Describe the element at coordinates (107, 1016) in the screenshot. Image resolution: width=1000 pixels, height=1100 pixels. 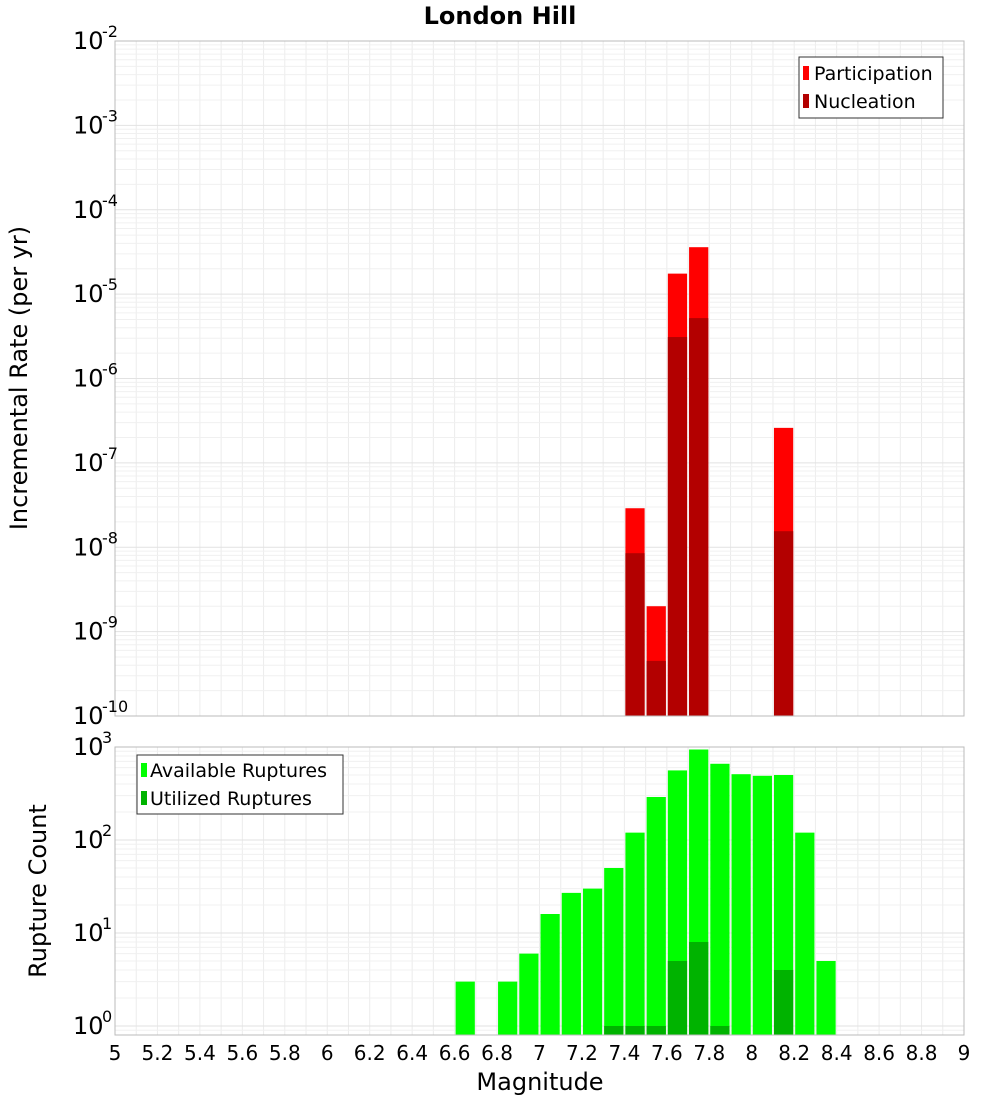
I see `y-tick-exponent: 0` at that location.